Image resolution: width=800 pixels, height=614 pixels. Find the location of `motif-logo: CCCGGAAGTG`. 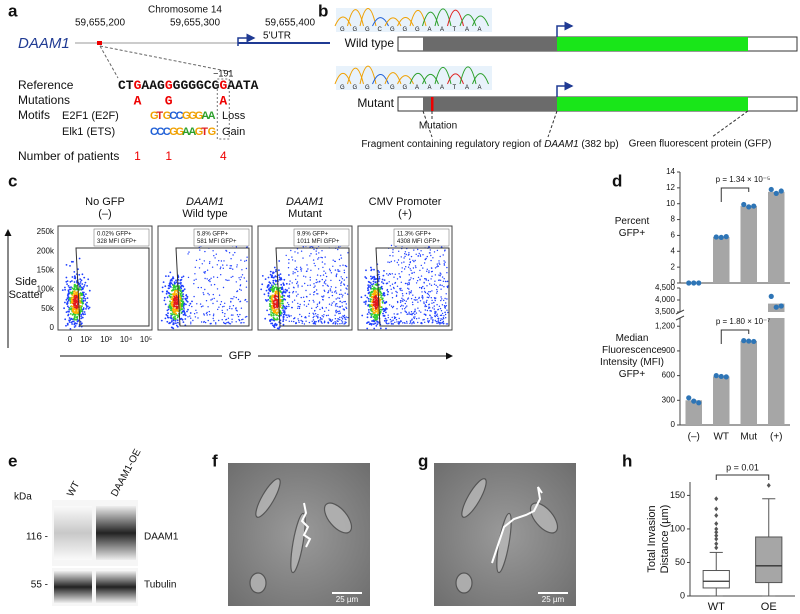

motif-logo: CCCGGAAGTG is located at coordinates (183, 132).